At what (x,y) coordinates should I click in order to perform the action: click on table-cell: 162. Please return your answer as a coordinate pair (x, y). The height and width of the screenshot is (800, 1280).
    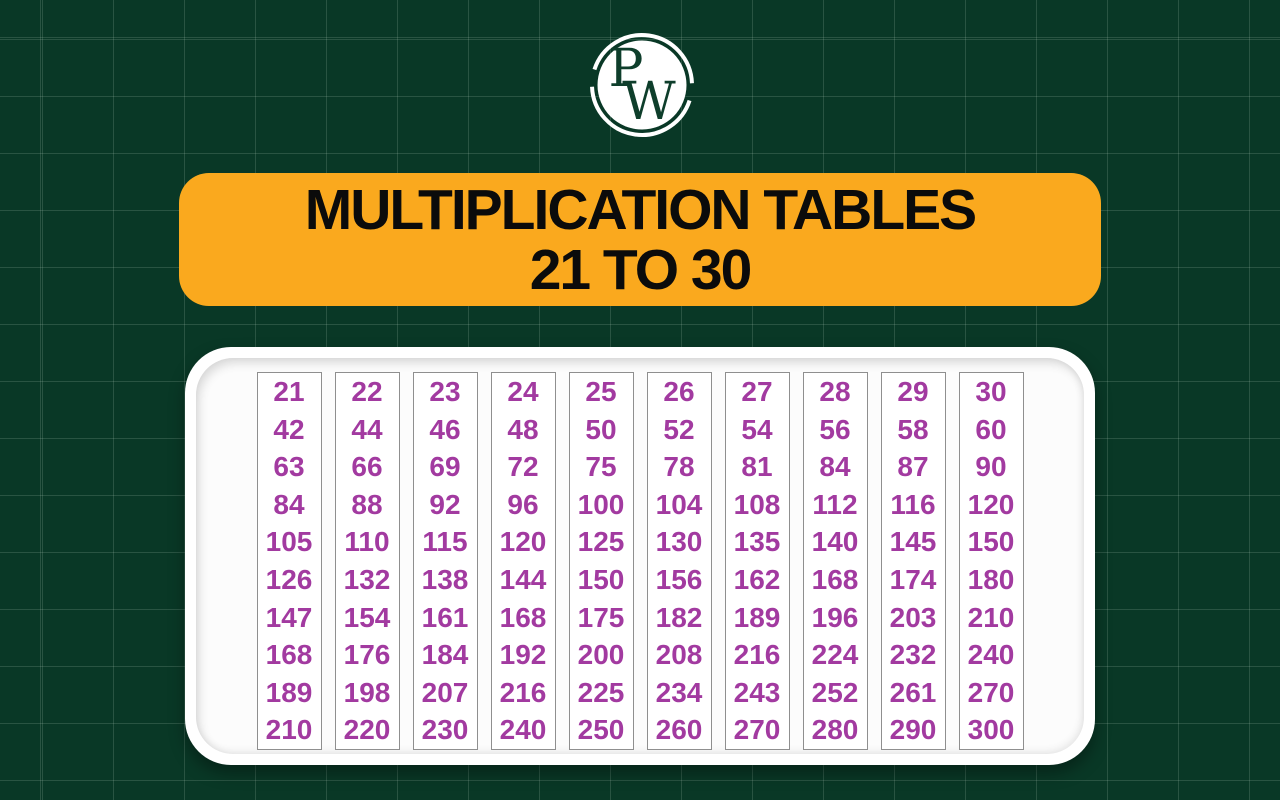
    Looking at the image, I should click on (757, 579).